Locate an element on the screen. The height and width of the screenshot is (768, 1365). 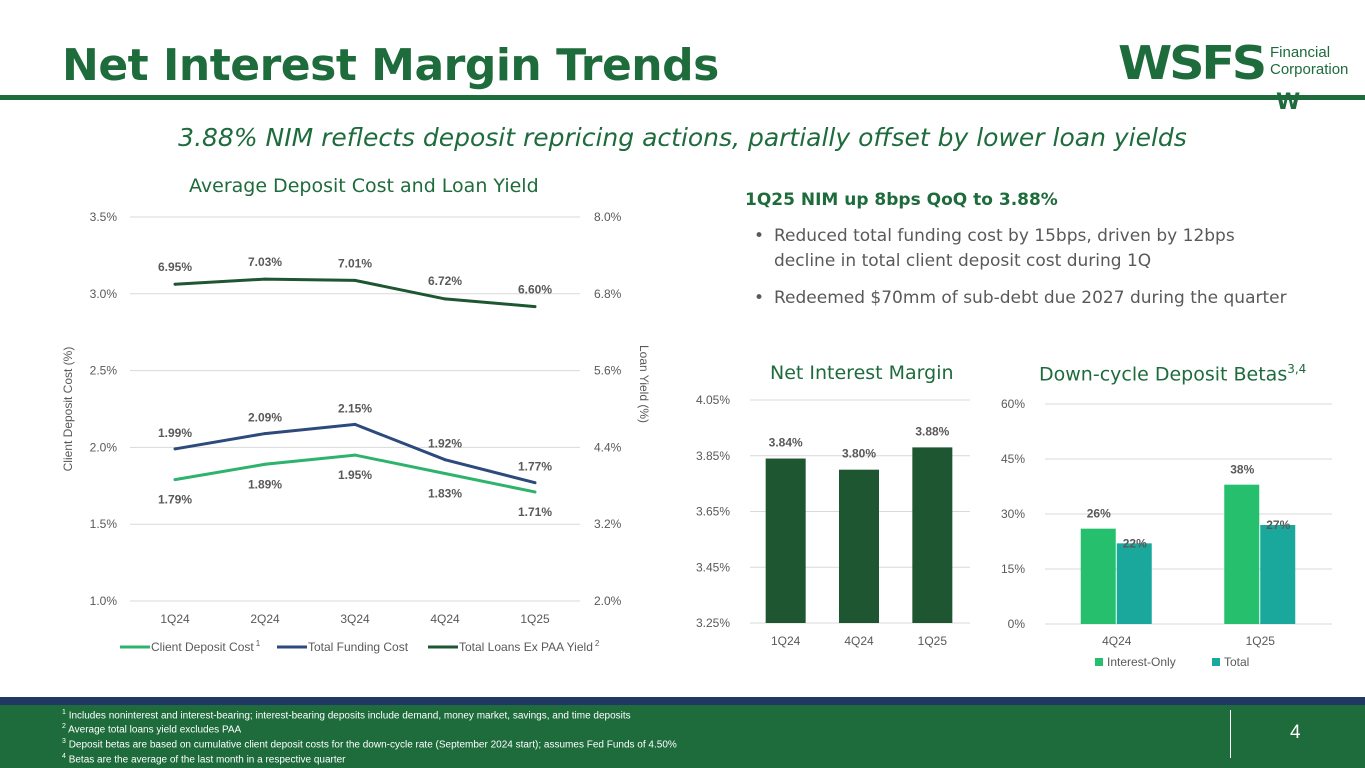
legend-label: Total Funding Cost is located at coordinates (358, 647).